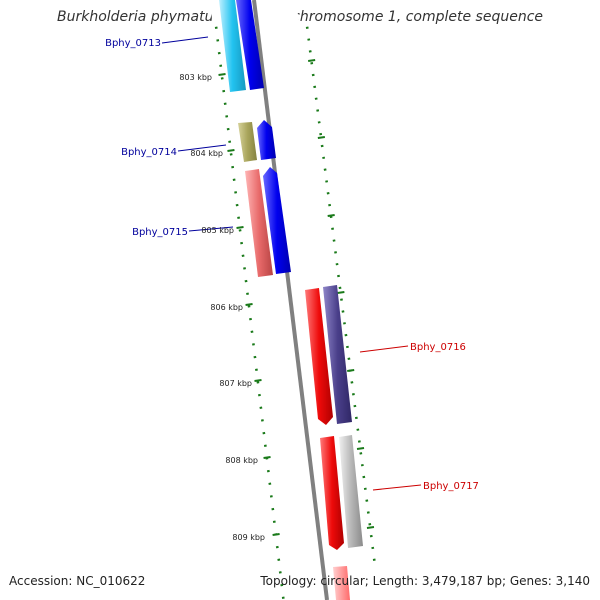 The width and height of the screenshot is (600, 600). I want to click on gene-label-bphy-0713: Bphy_0713, so click(133, 43).